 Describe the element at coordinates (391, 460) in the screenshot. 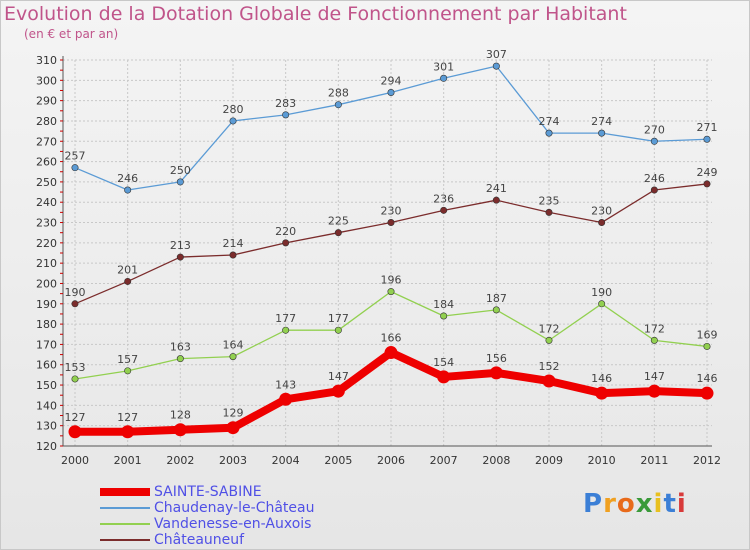

I see `x-tick-label: 2006` at that location.